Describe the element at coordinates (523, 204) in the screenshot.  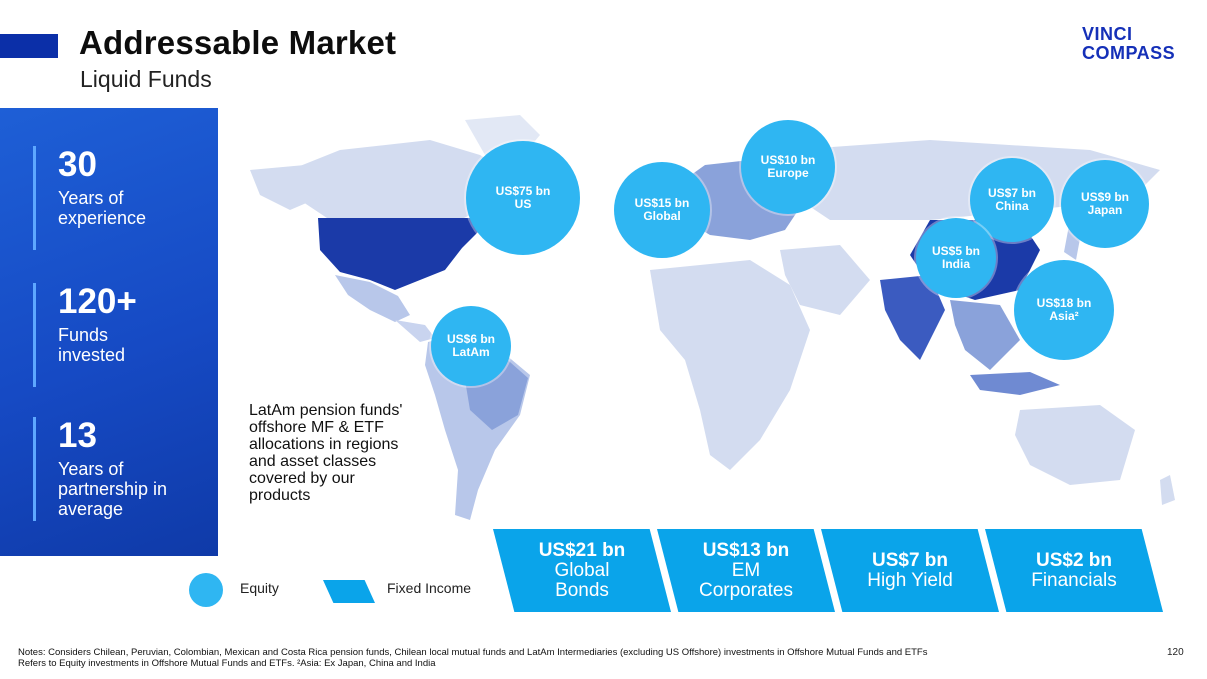
I see `bubble-region: US` at that location.